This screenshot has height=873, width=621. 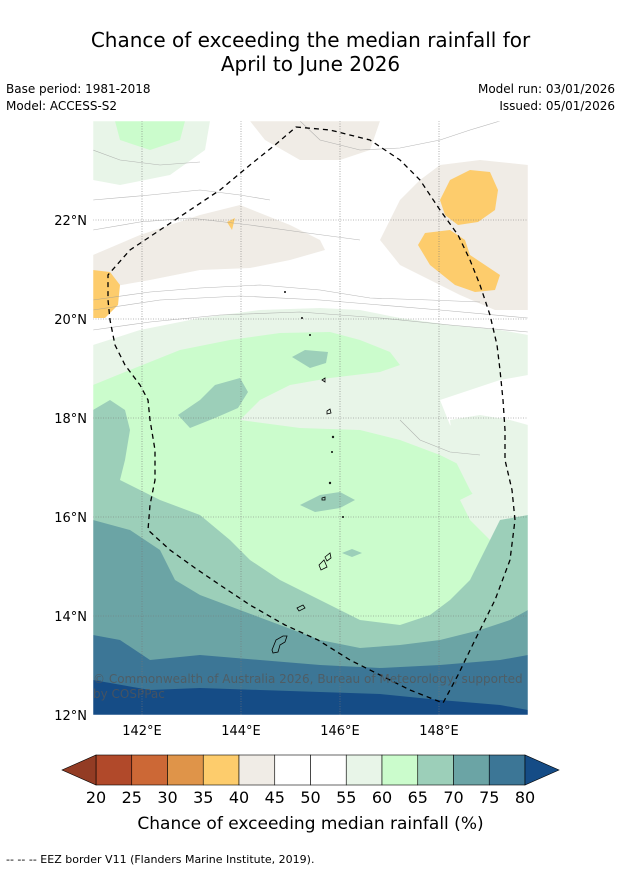 I want to click on saipan-island, so click(x=328, y=557).